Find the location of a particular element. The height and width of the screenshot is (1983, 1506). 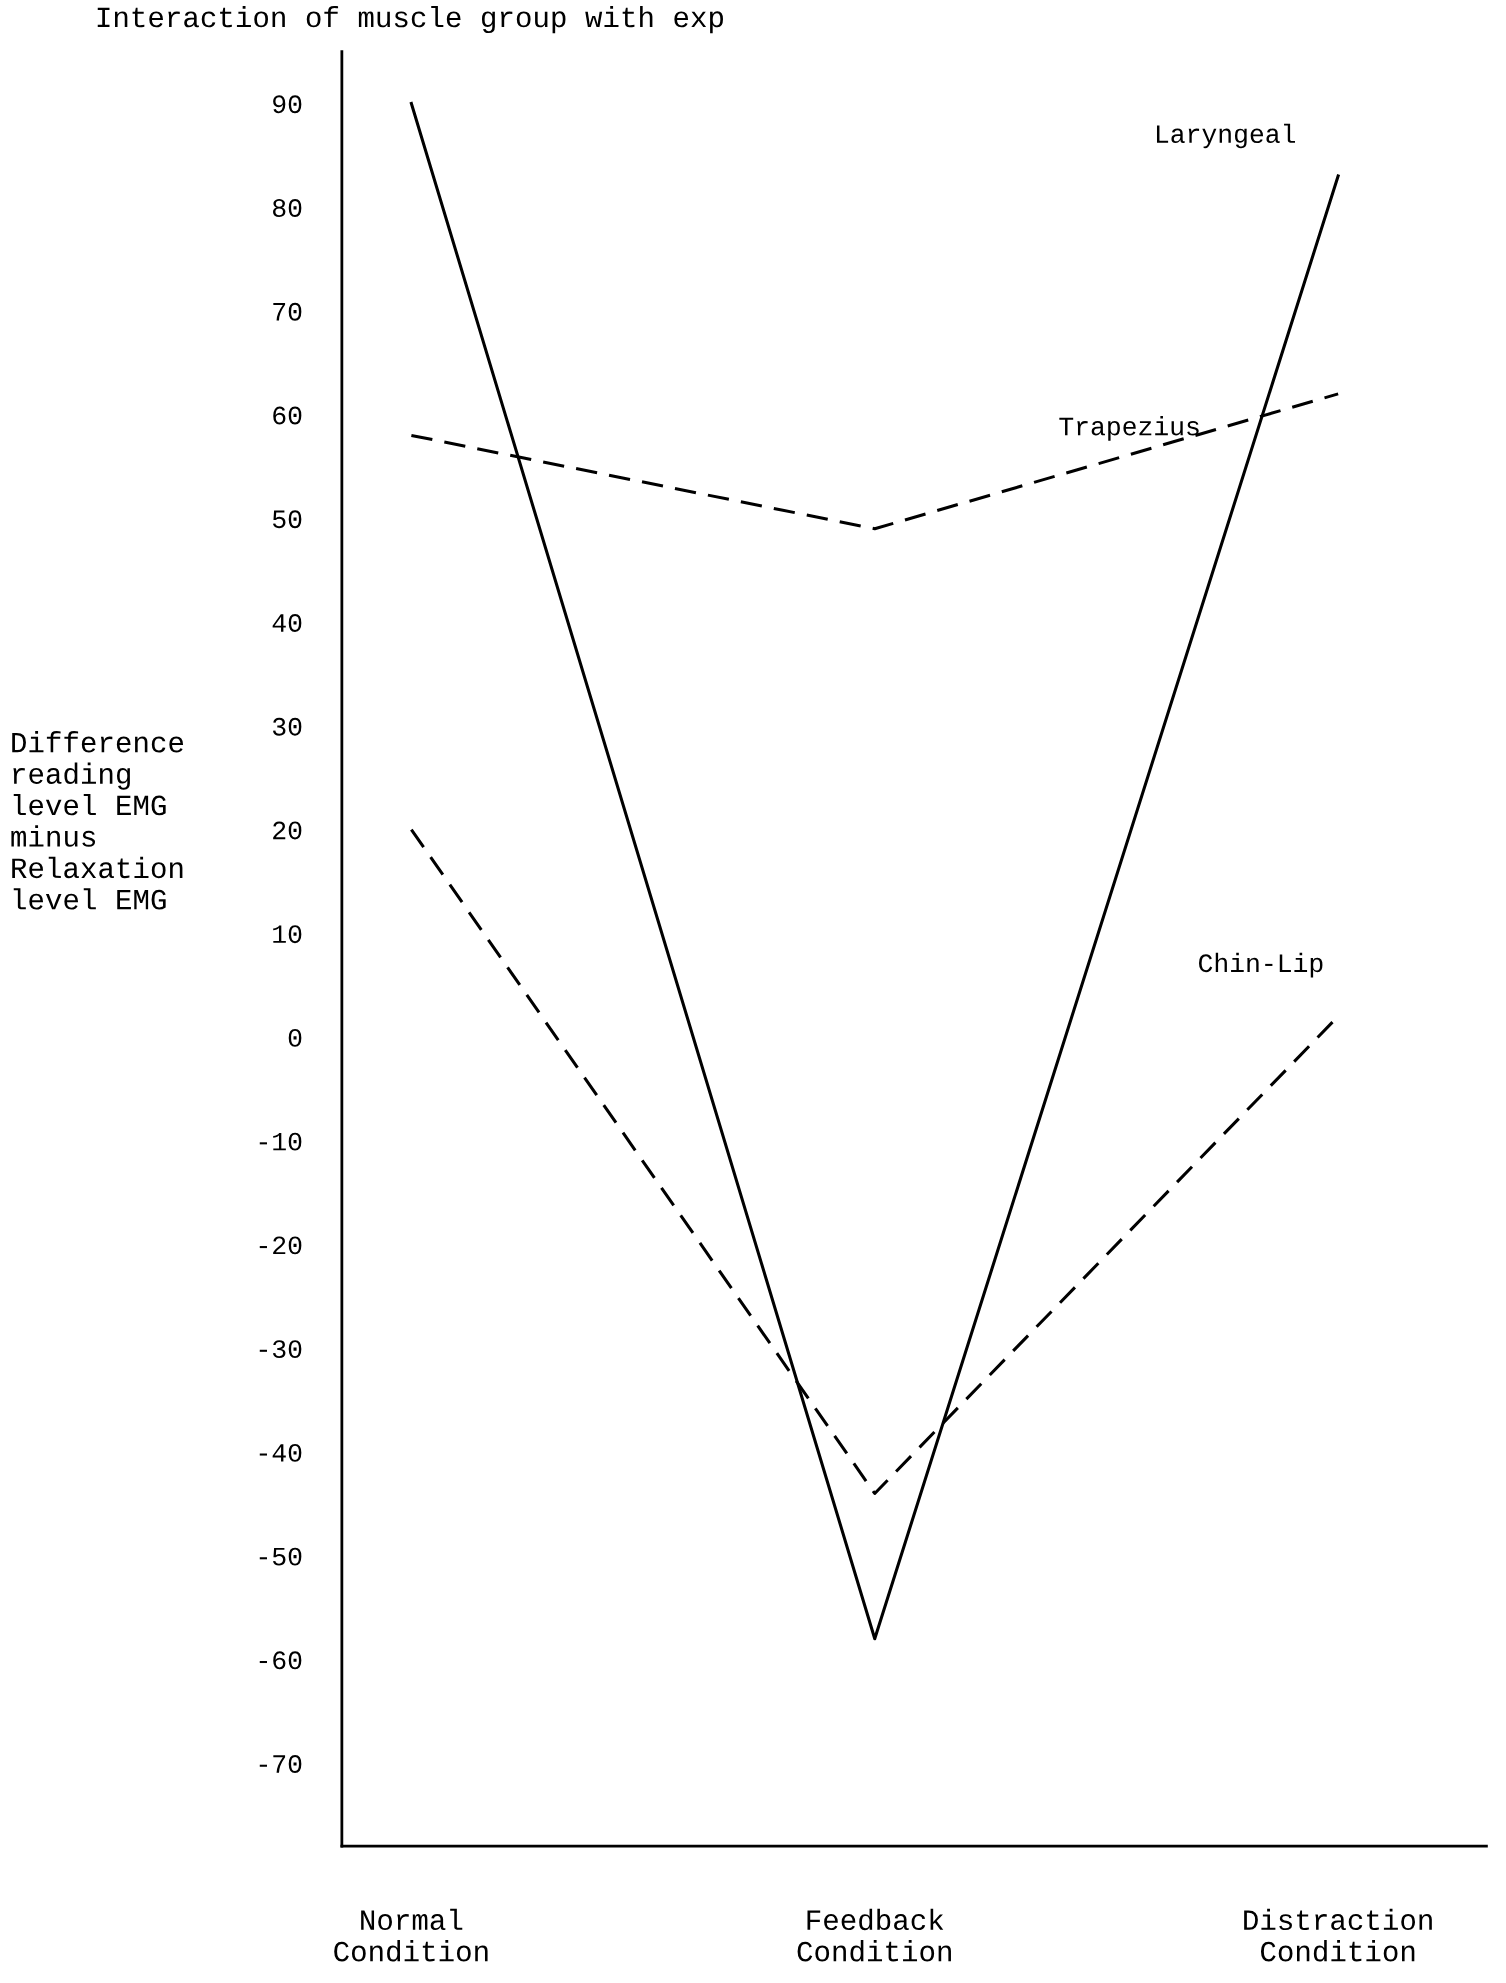

y-tick-label: 70 is located at coordinates (287, 311).